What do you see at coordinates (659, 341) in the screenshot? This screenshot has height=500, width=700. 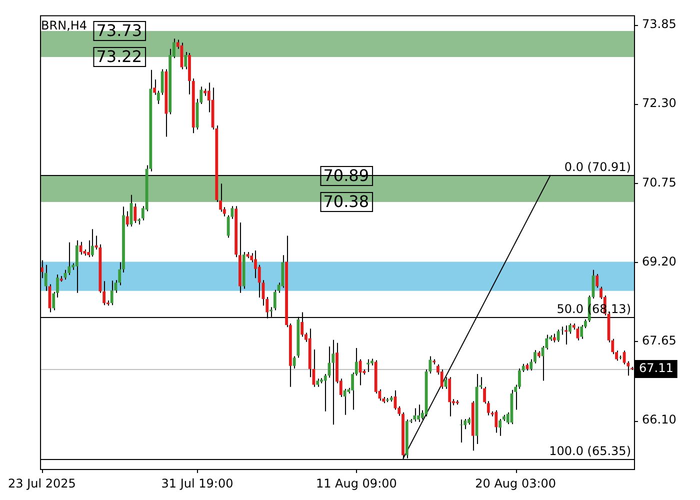 I see `y-tick-label: 67.65` at bounding box center [659, 341].